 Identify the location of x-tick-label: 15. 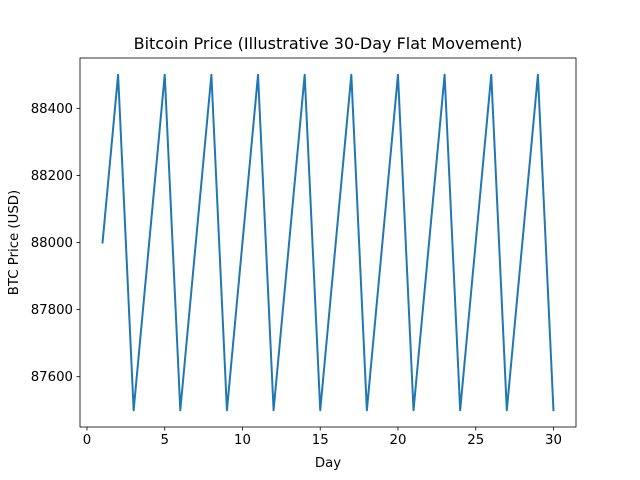
(320, 440).